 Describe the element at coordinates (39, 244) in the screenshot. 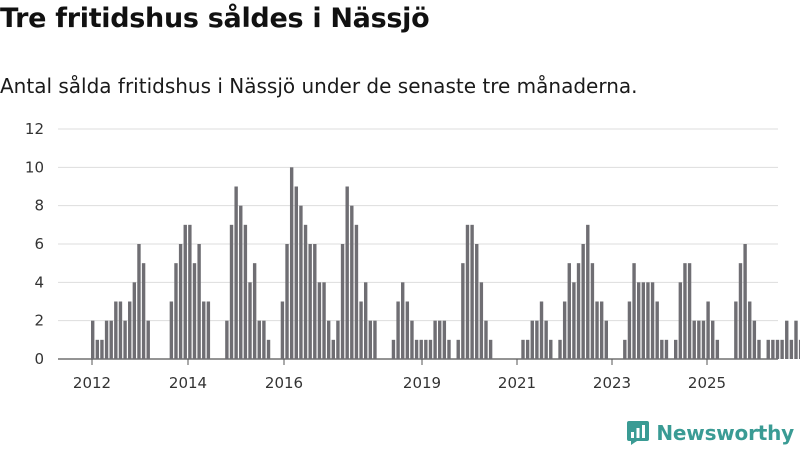

I see `y-tick-label: 6` at that location.